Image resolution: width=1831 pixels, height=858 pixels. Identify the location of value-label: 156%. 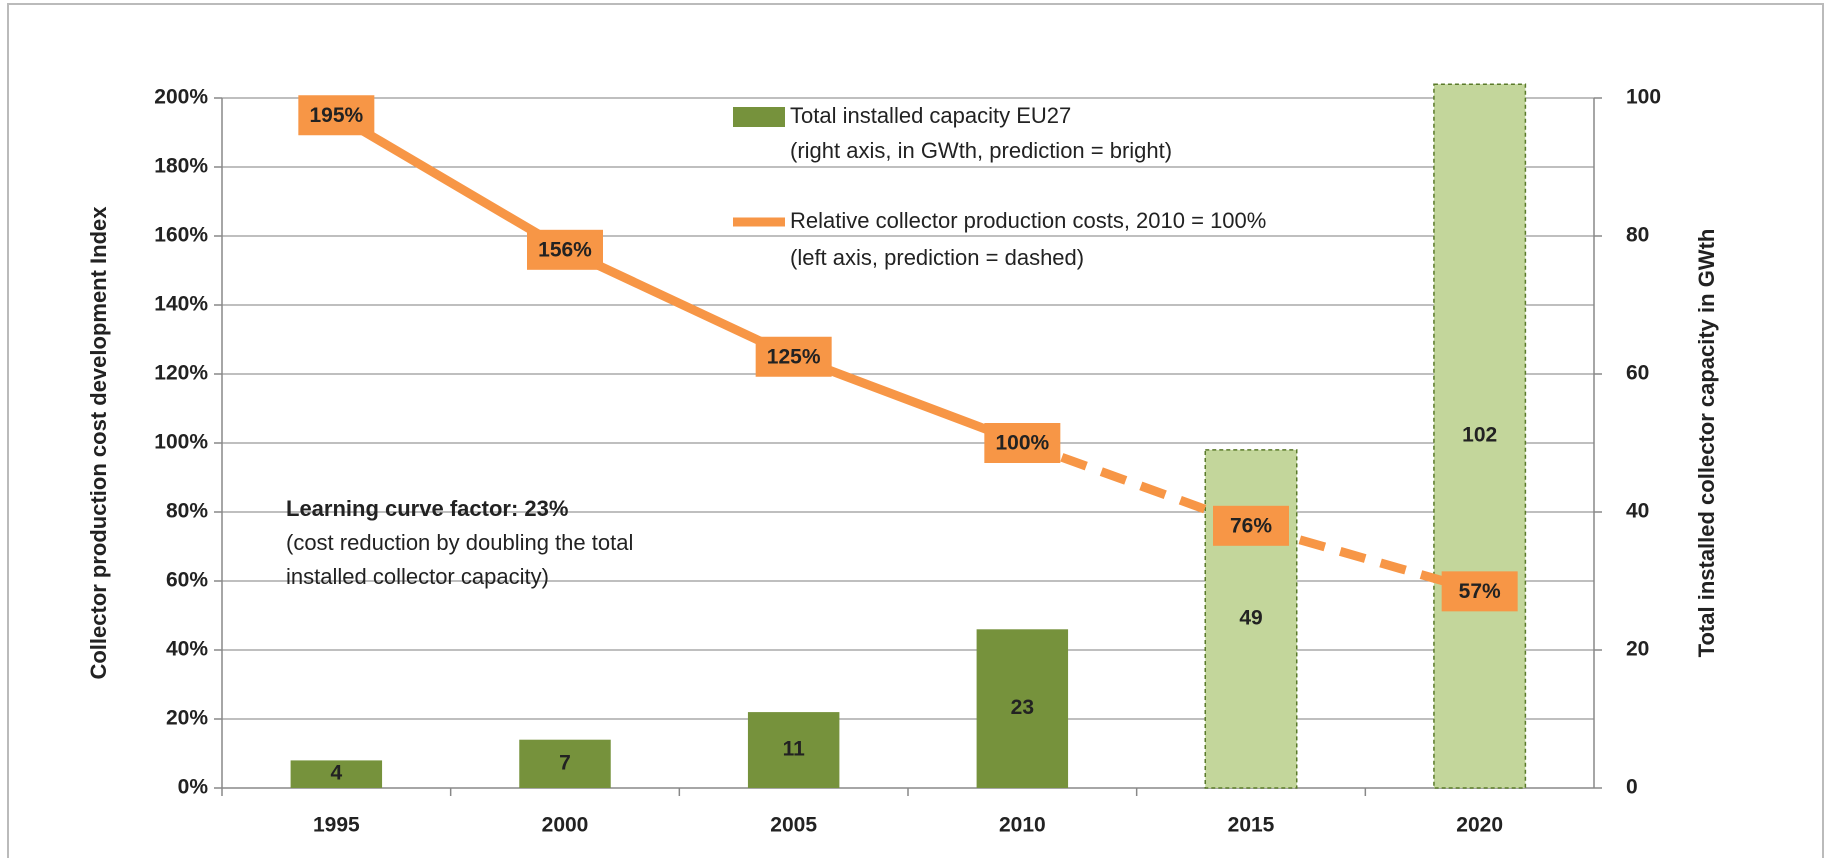
(565, 249).